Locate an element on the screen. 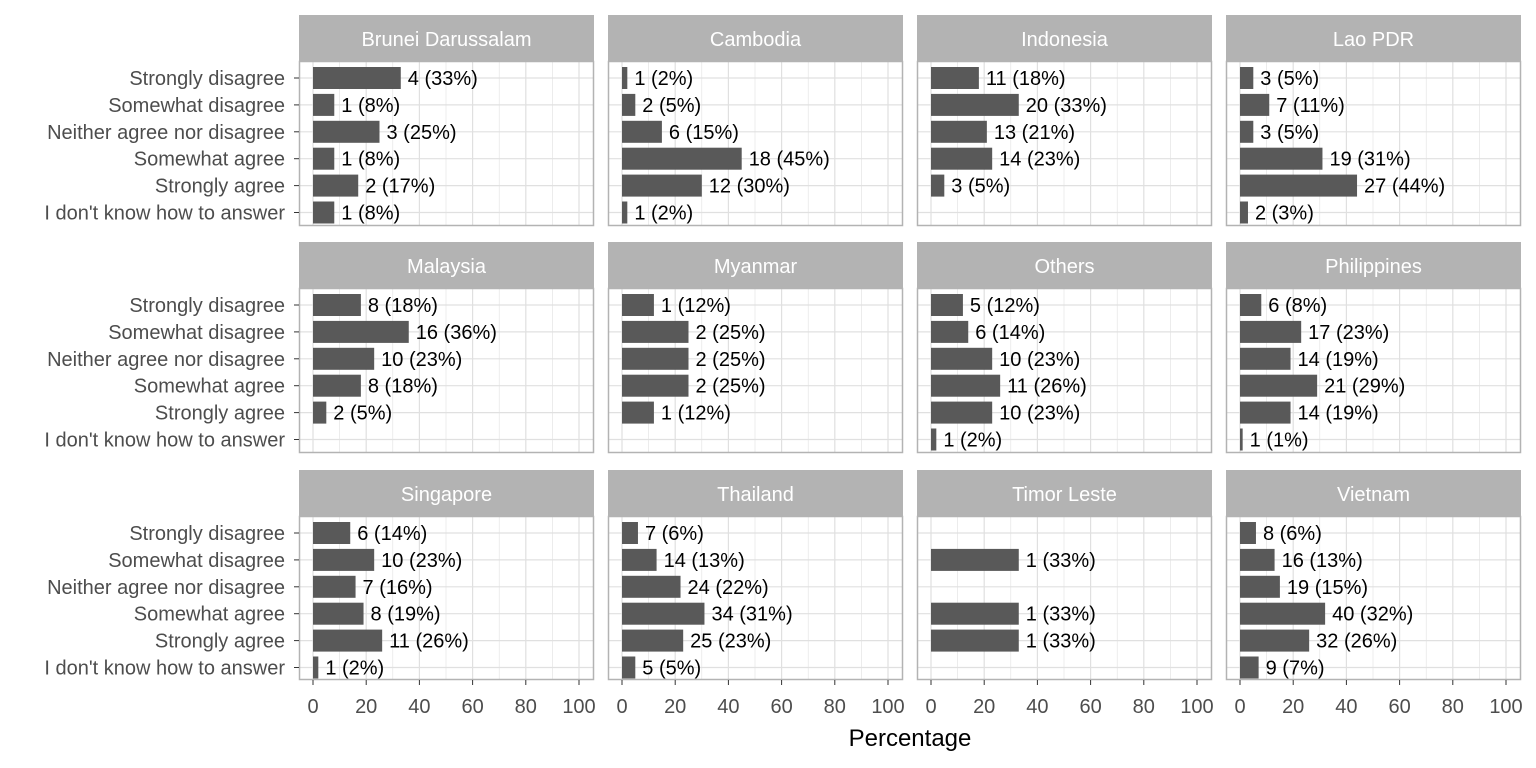 Image resolution: width=1536 pixels, height=768 pixels. bar-data-label: 21 (29%) is located at coordinates (1364, 387).